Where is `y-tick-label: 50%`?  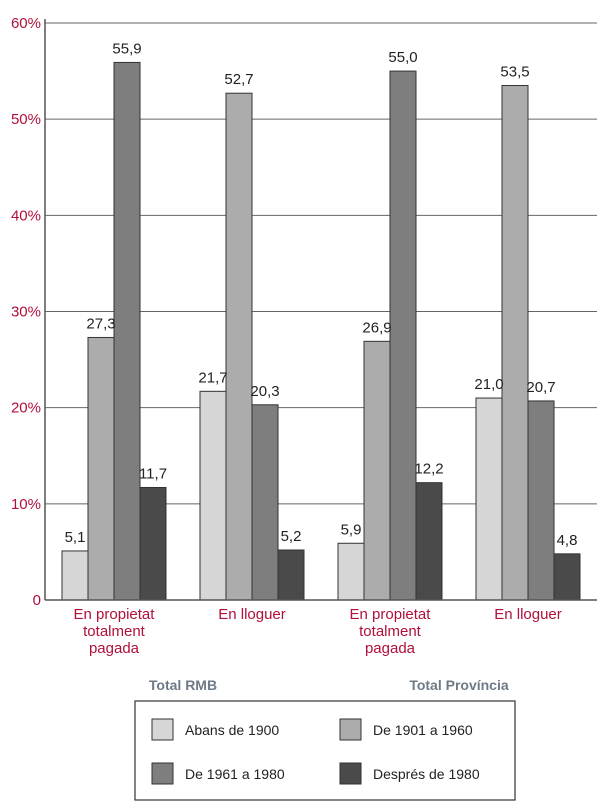 y-tick-label: 50% is located at coordinates (26, 119).